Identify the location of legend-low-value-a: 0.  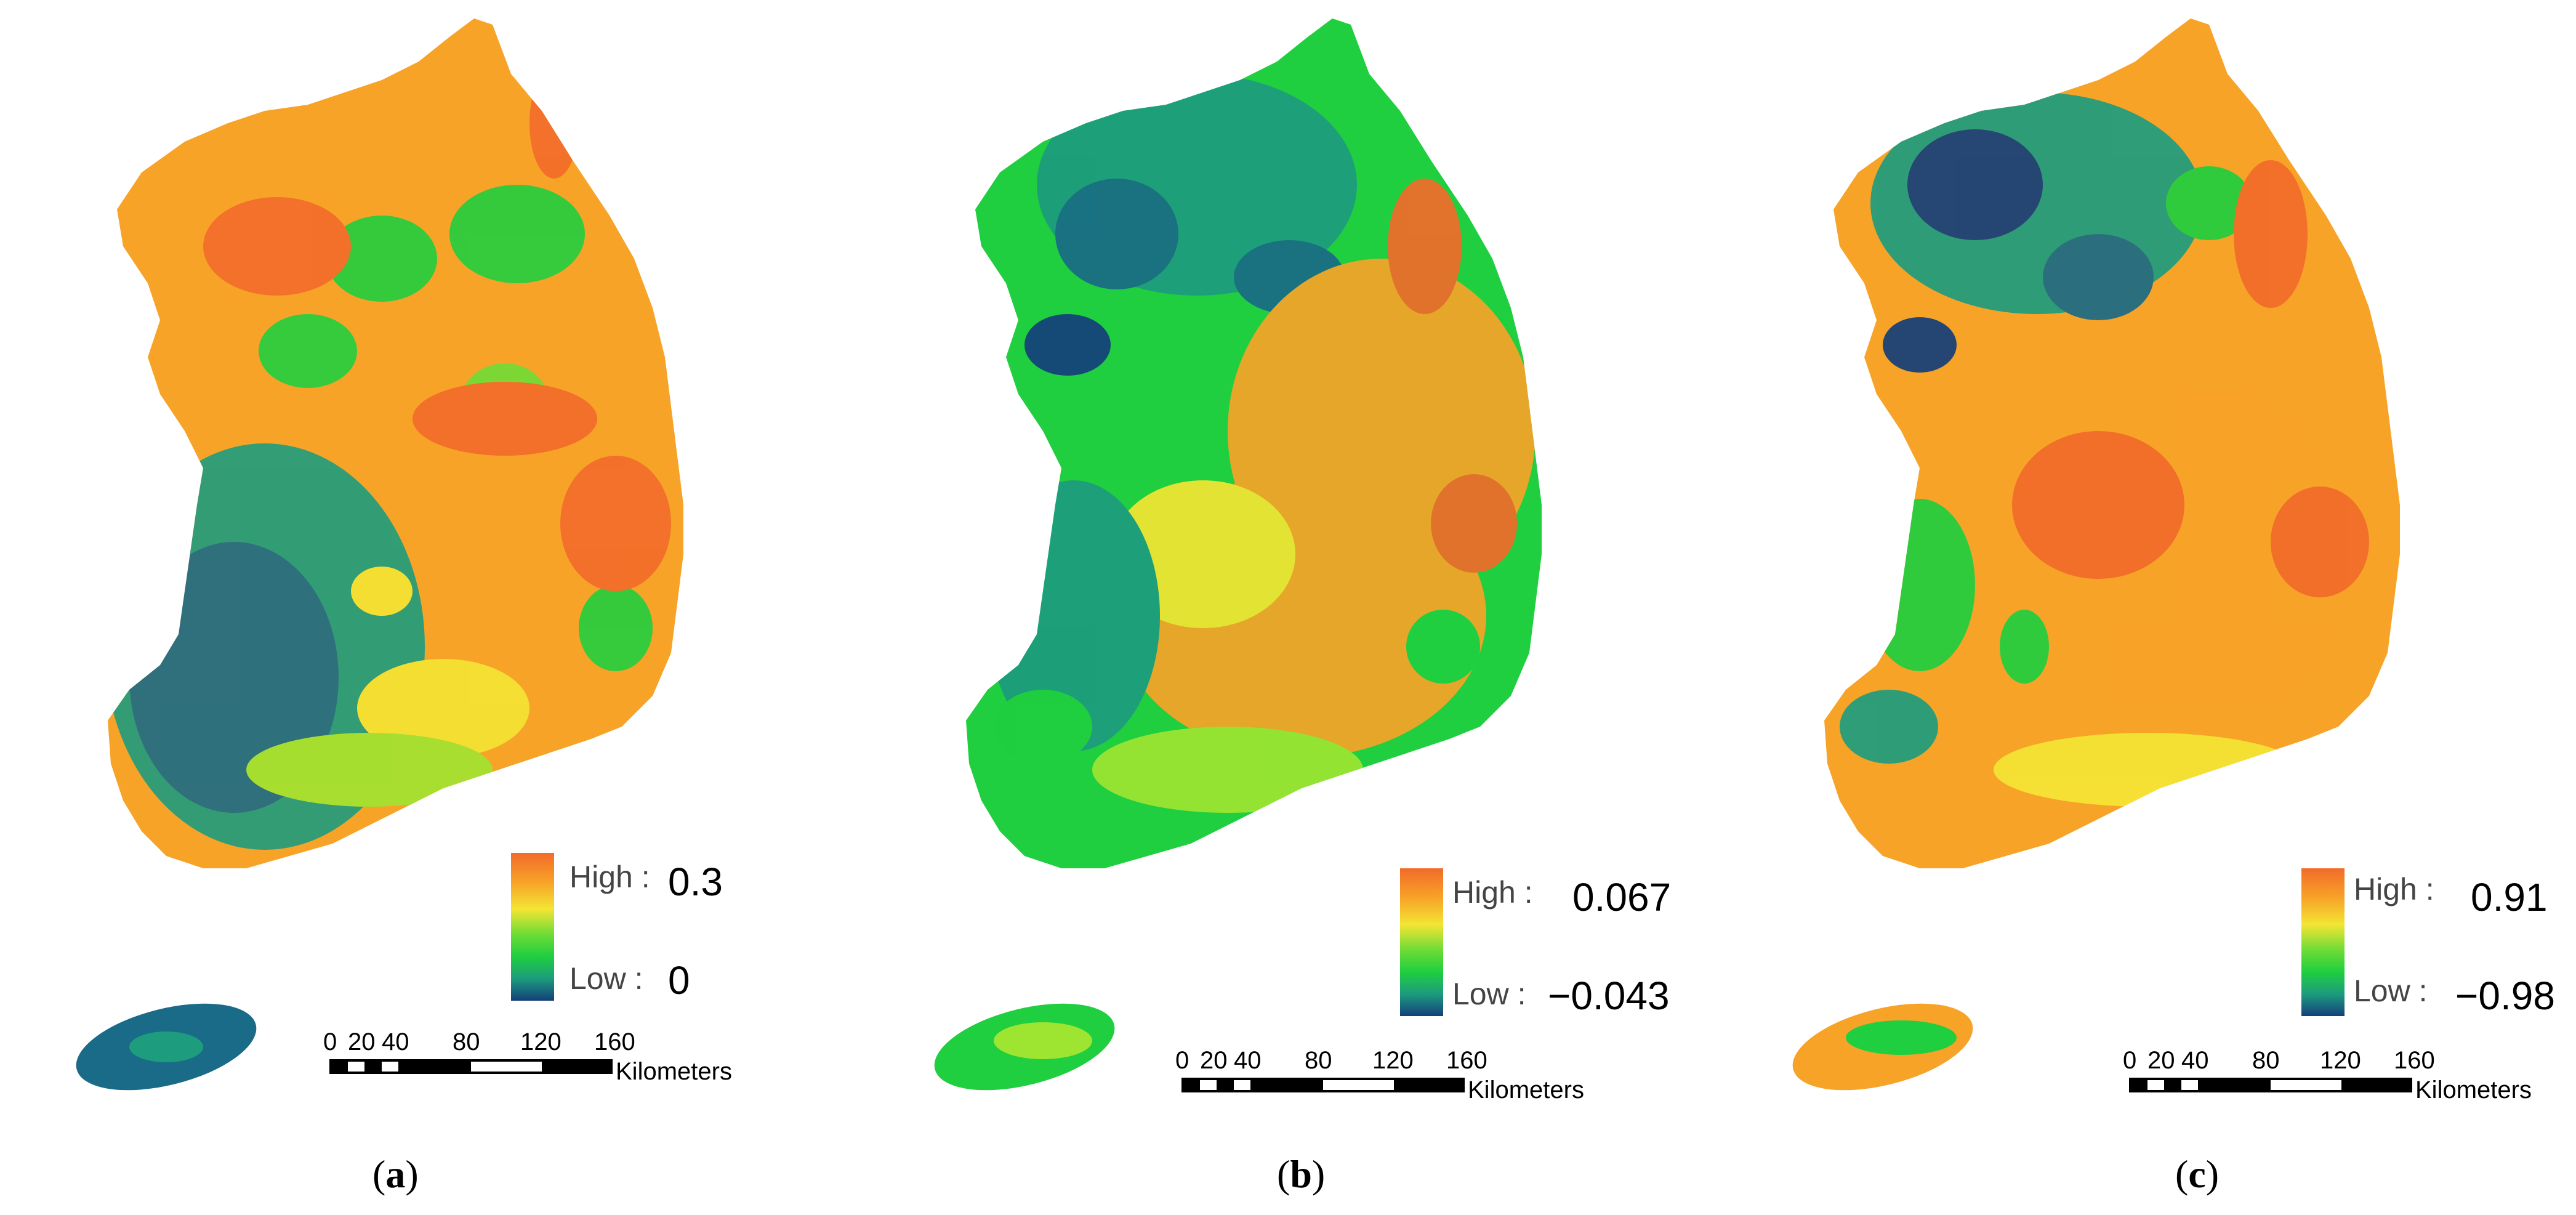
(679, 981).